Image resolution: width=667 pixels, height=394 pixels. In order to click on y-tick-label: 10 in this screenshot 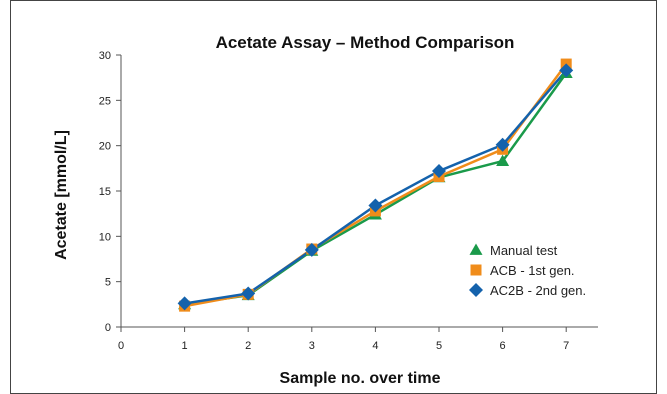, I will do `click(105, 237)`.